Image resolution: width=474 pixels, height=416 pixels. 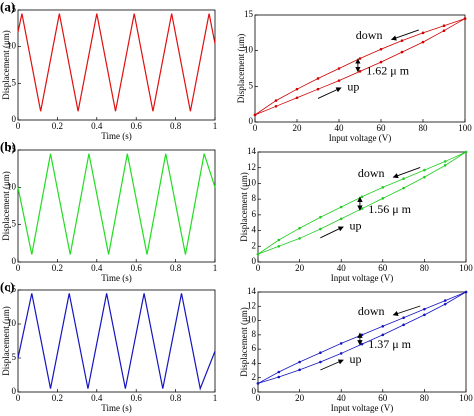 I want to click on plot-frame, so click(x=362, y=207).